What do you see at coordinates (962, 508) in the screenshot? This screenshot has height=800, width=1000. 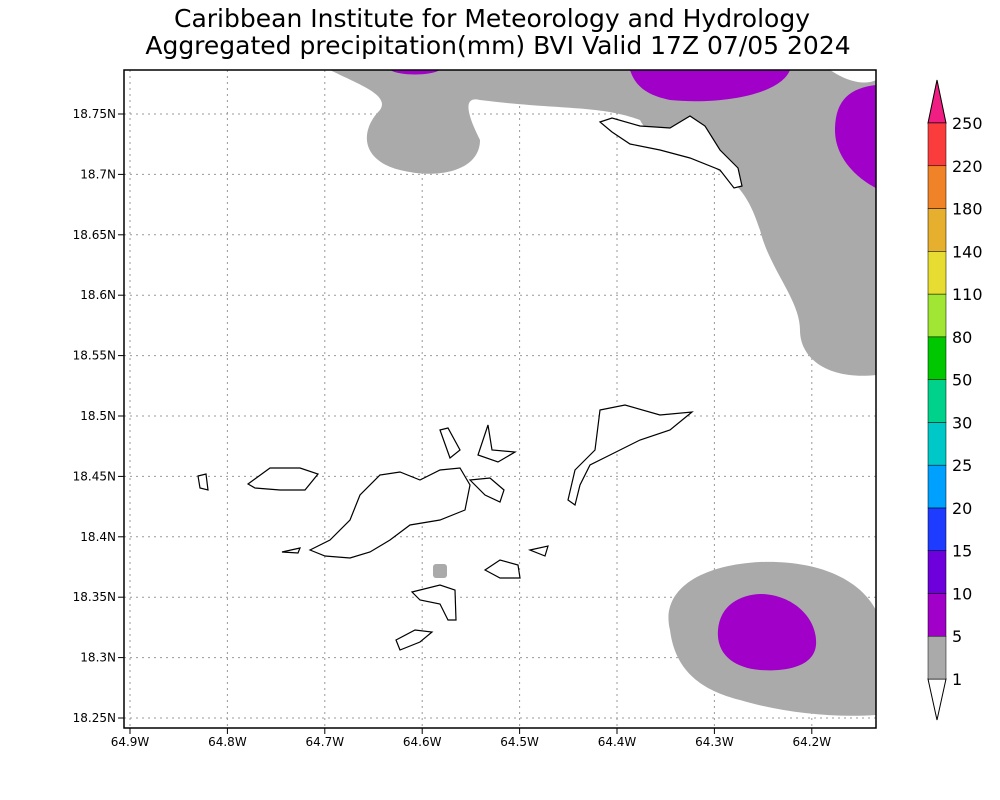 I see `colorbar-label: 20` at bounding box center [962, 508].